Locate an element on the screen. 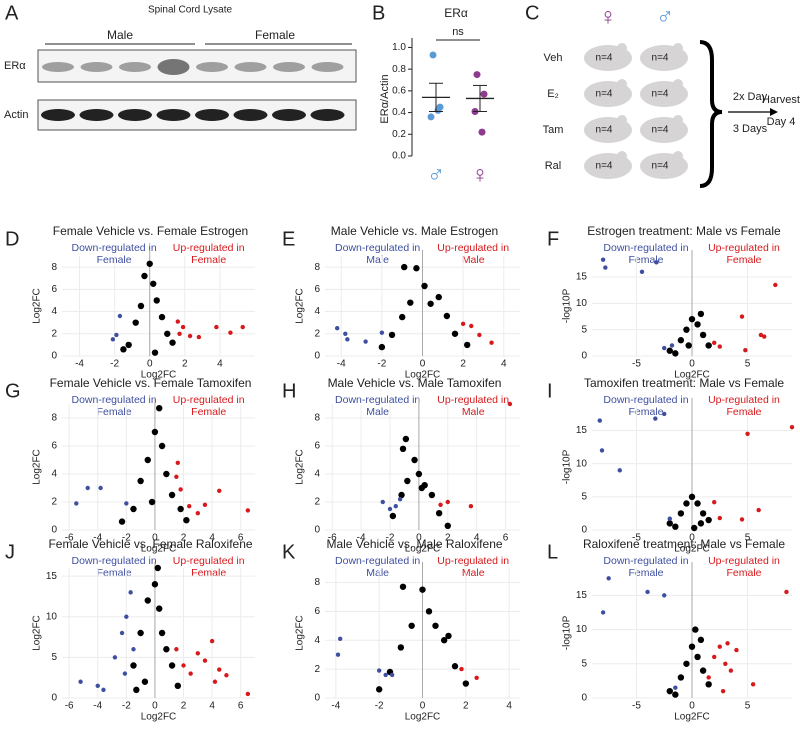 Image resolution: width=800 pixels, height=745 pixels. down-label: Female is located at coordinates (645, 412).